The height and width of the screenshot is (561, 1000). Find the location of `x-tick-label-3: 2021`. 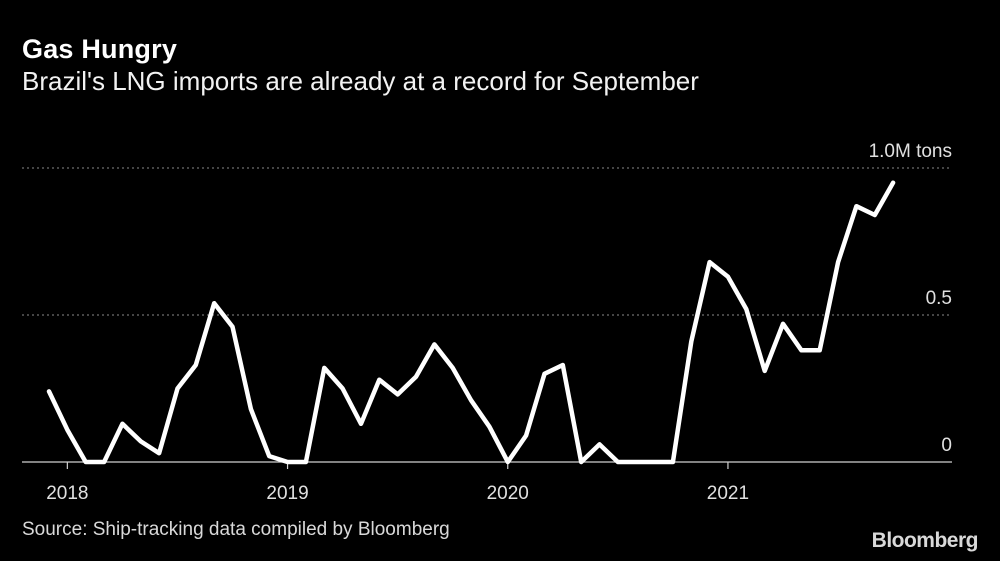

x-tick-label-3: 2021 is located at coordinates (728, 493).